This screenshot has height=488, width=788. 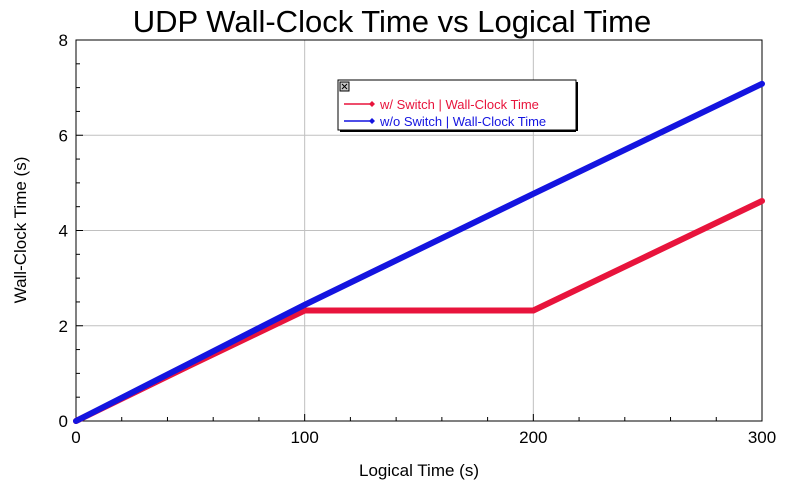 What do you see at coordinates (63, 326) in the screenshot?
I see `y-tick-label: 2` at bounding box center [63, 326].